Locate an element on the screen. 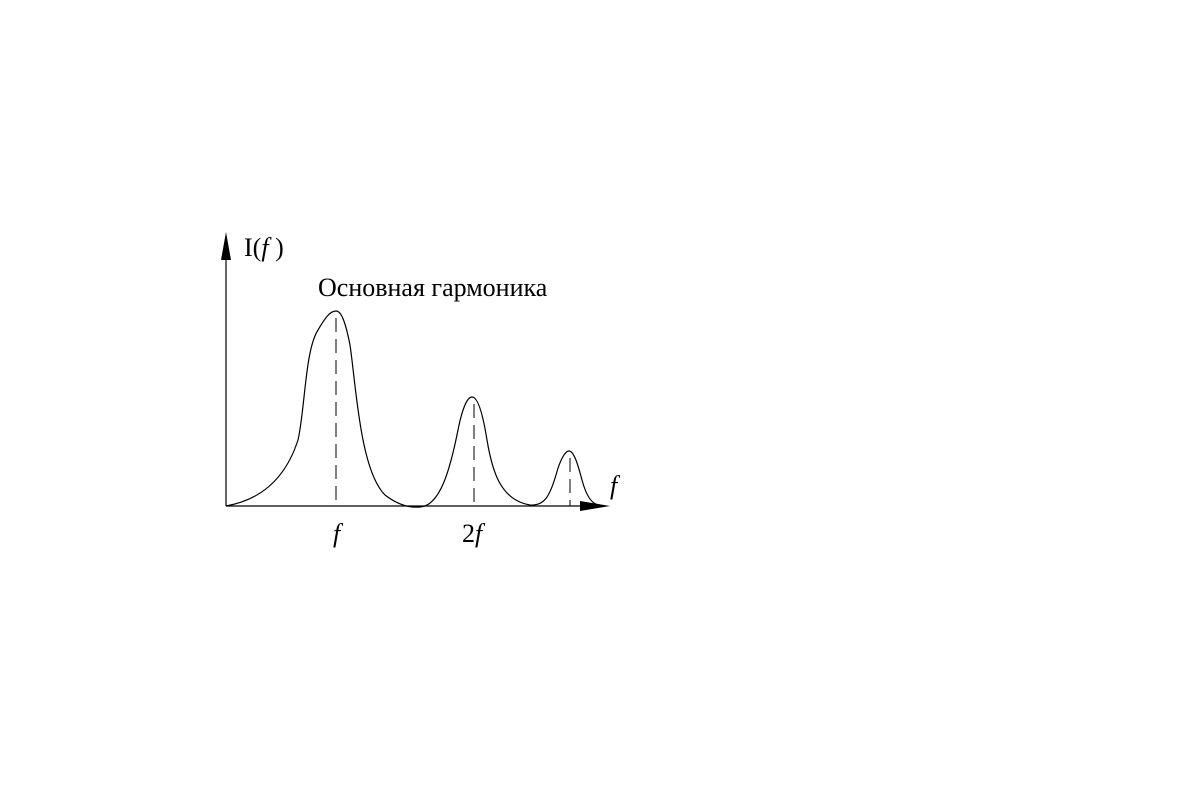  x-tick-label: 2f is located at coordinates (474, 533).